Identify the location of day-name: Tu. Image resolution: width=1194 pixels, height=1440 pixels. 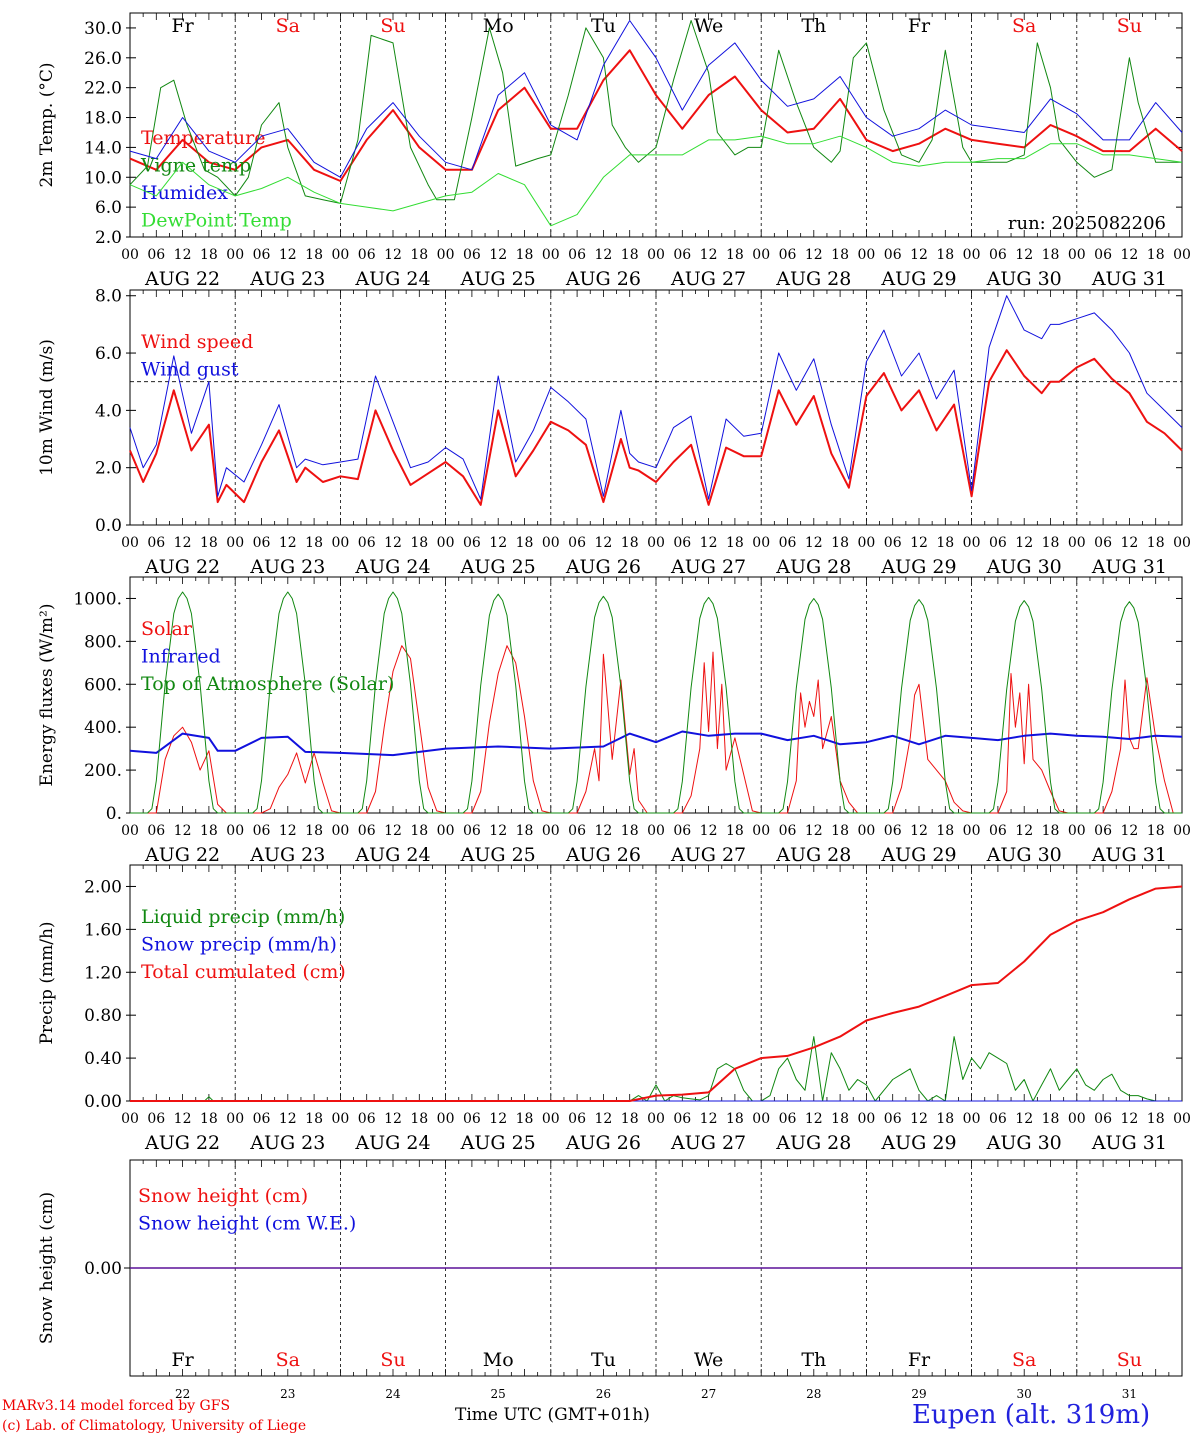
(603, 1360).